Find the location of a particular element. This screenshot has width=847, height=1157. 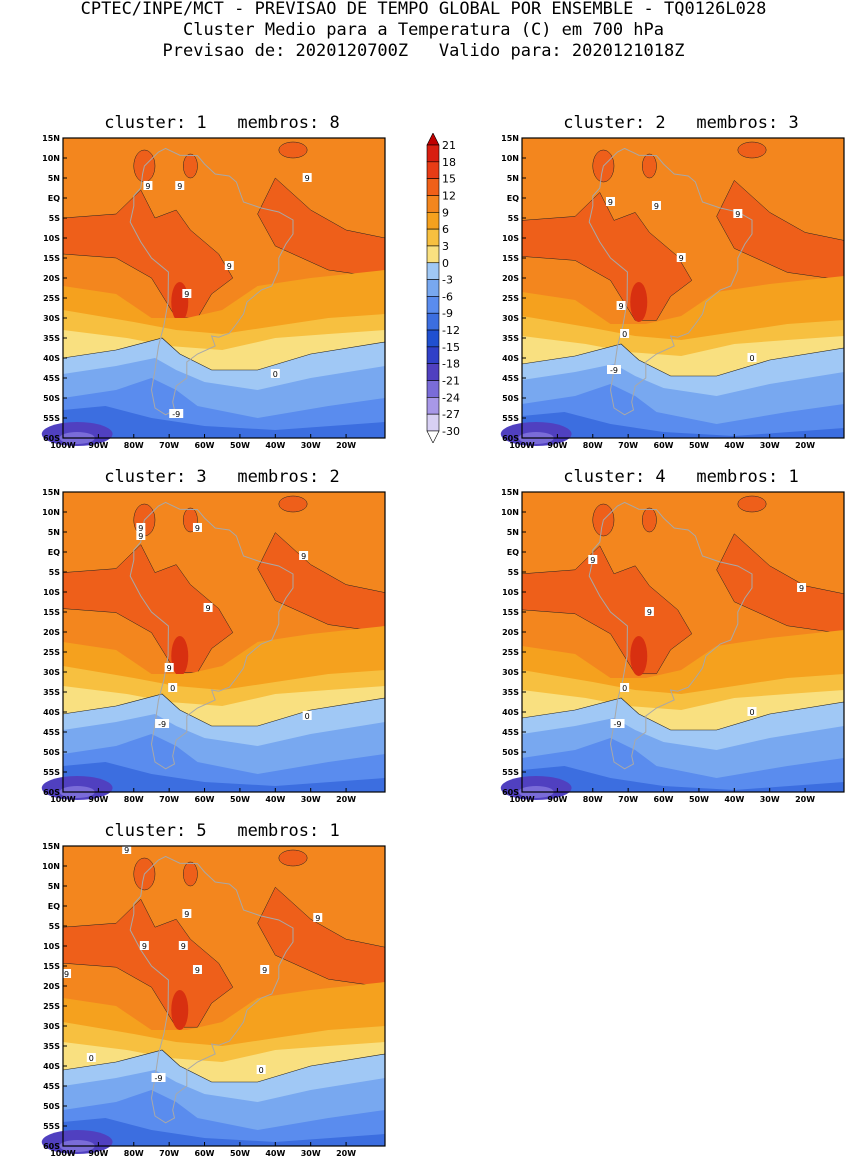

legend-level-label: 12 is located at coordinates (449, 195).